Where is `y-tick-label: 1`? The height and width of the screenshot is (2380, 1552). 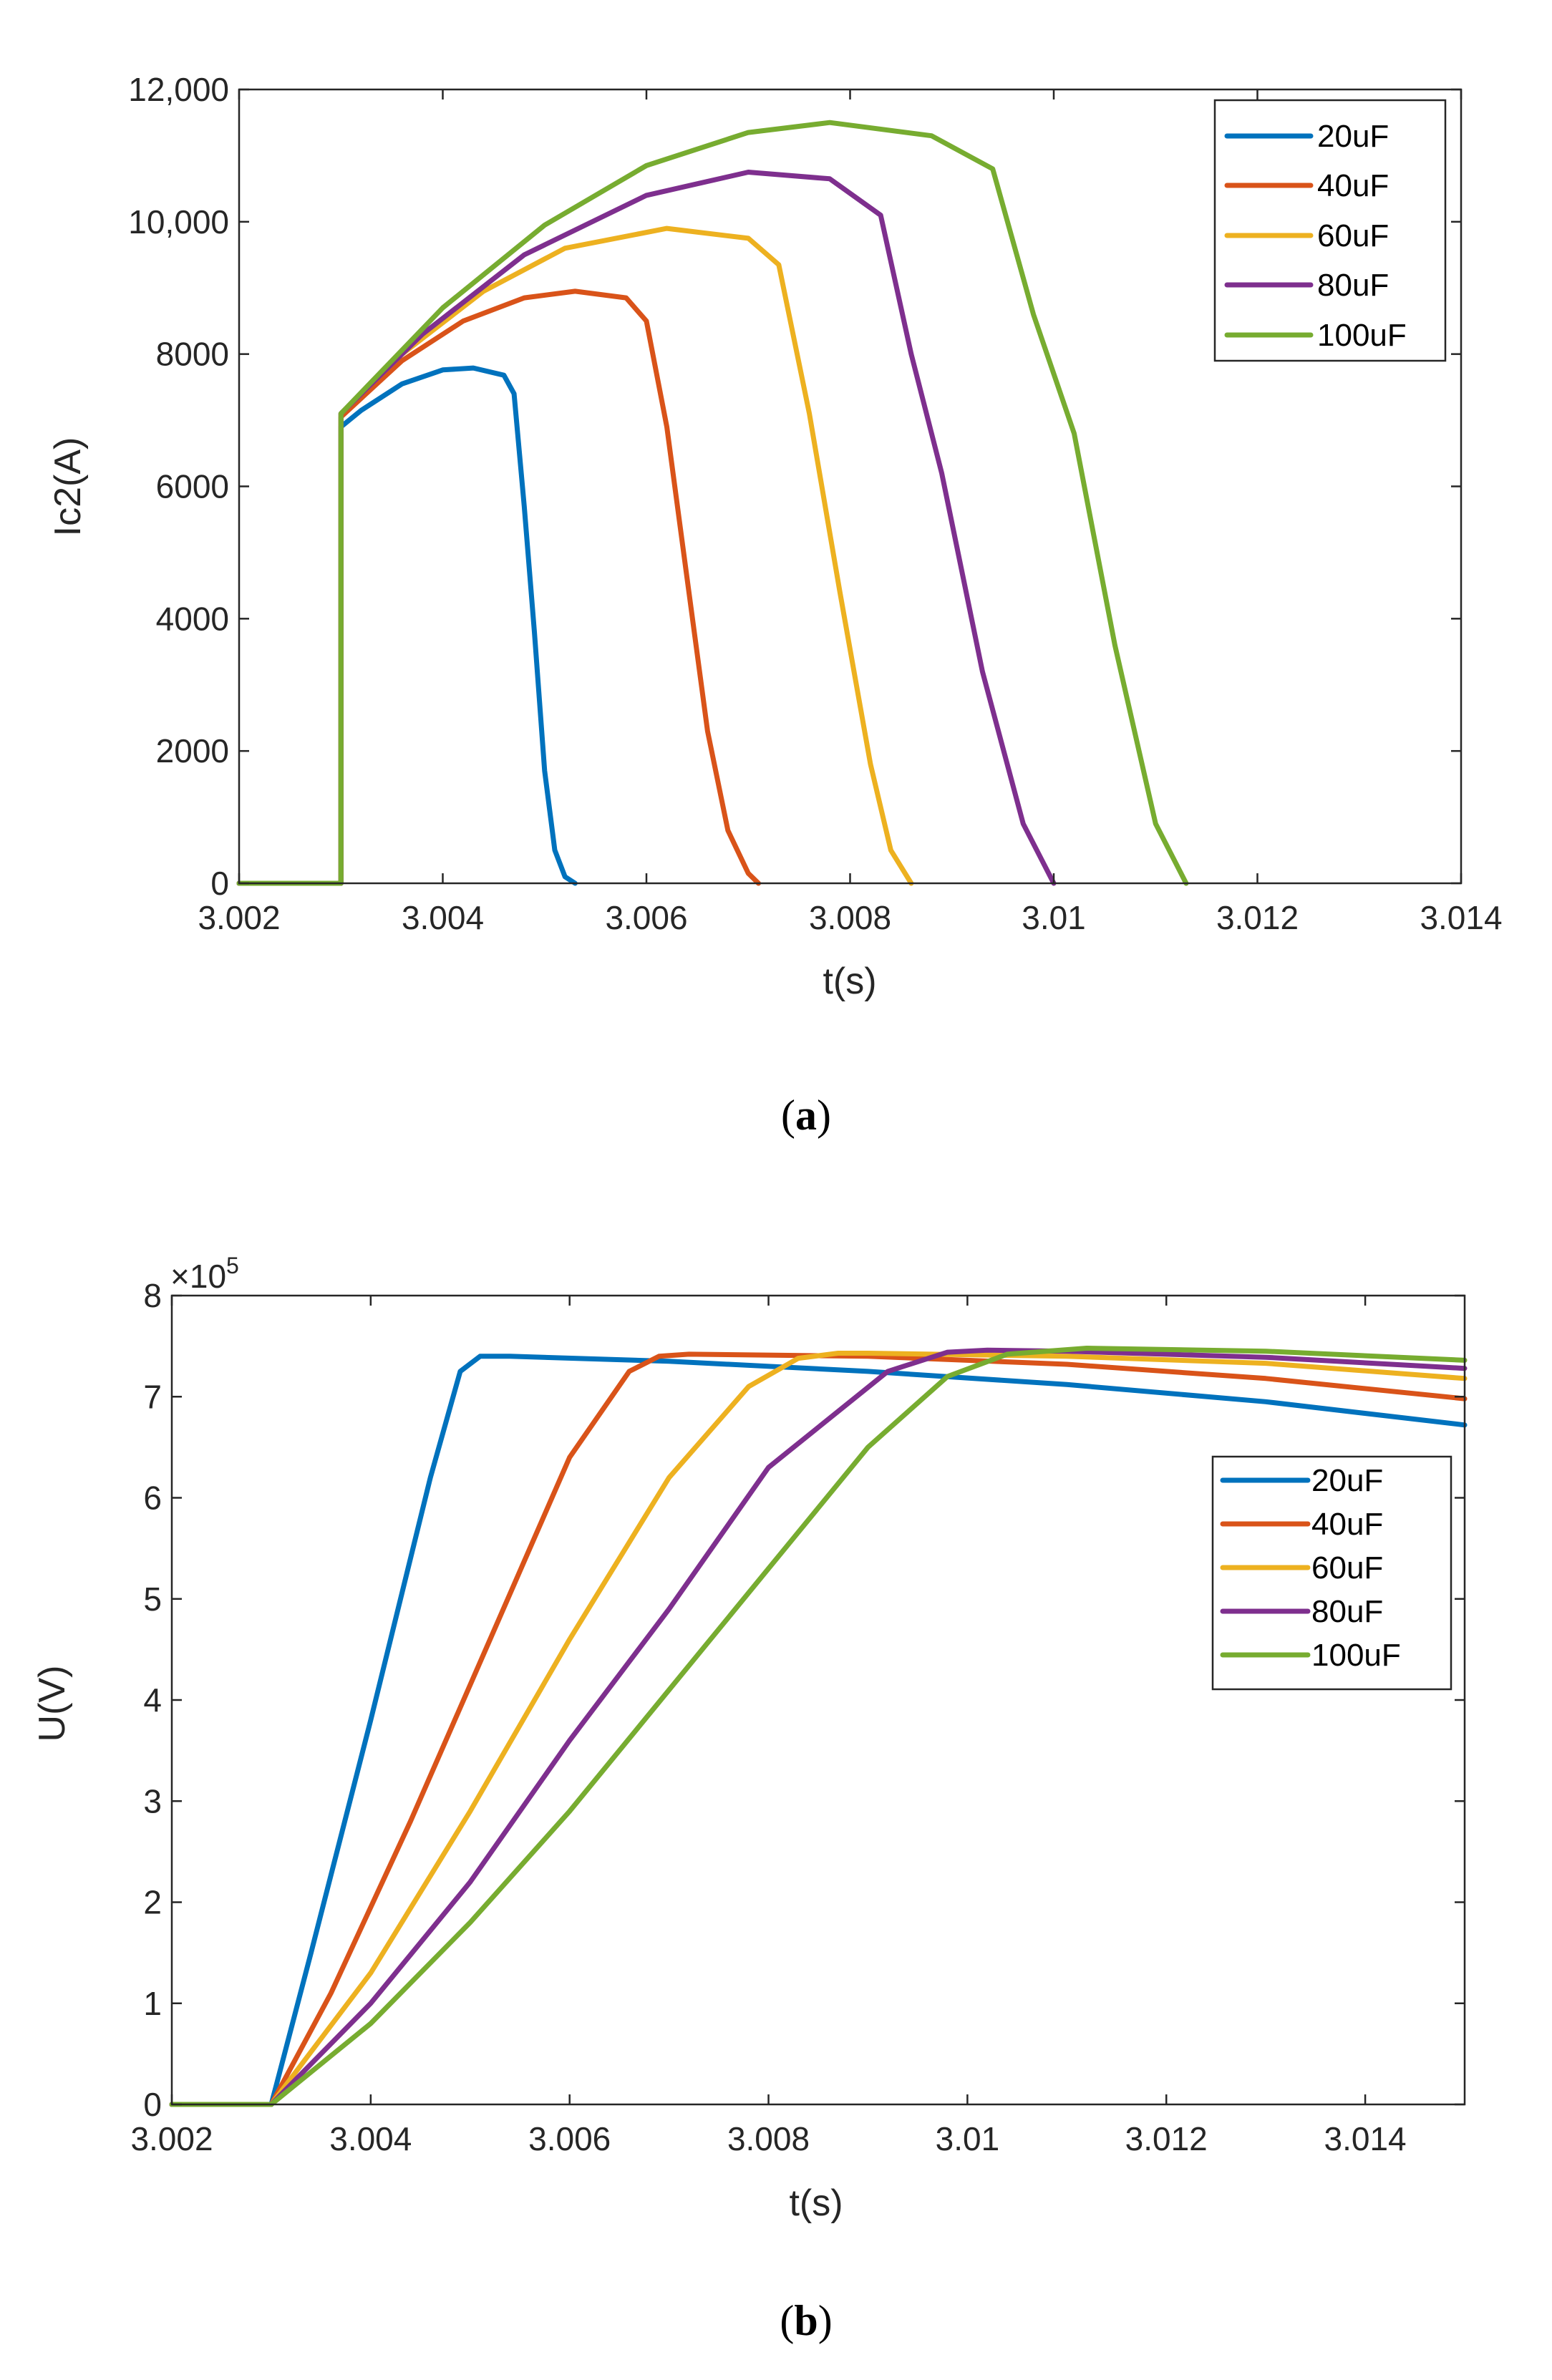
y-tick-label: 1 is located at coordinates (152, 2003).